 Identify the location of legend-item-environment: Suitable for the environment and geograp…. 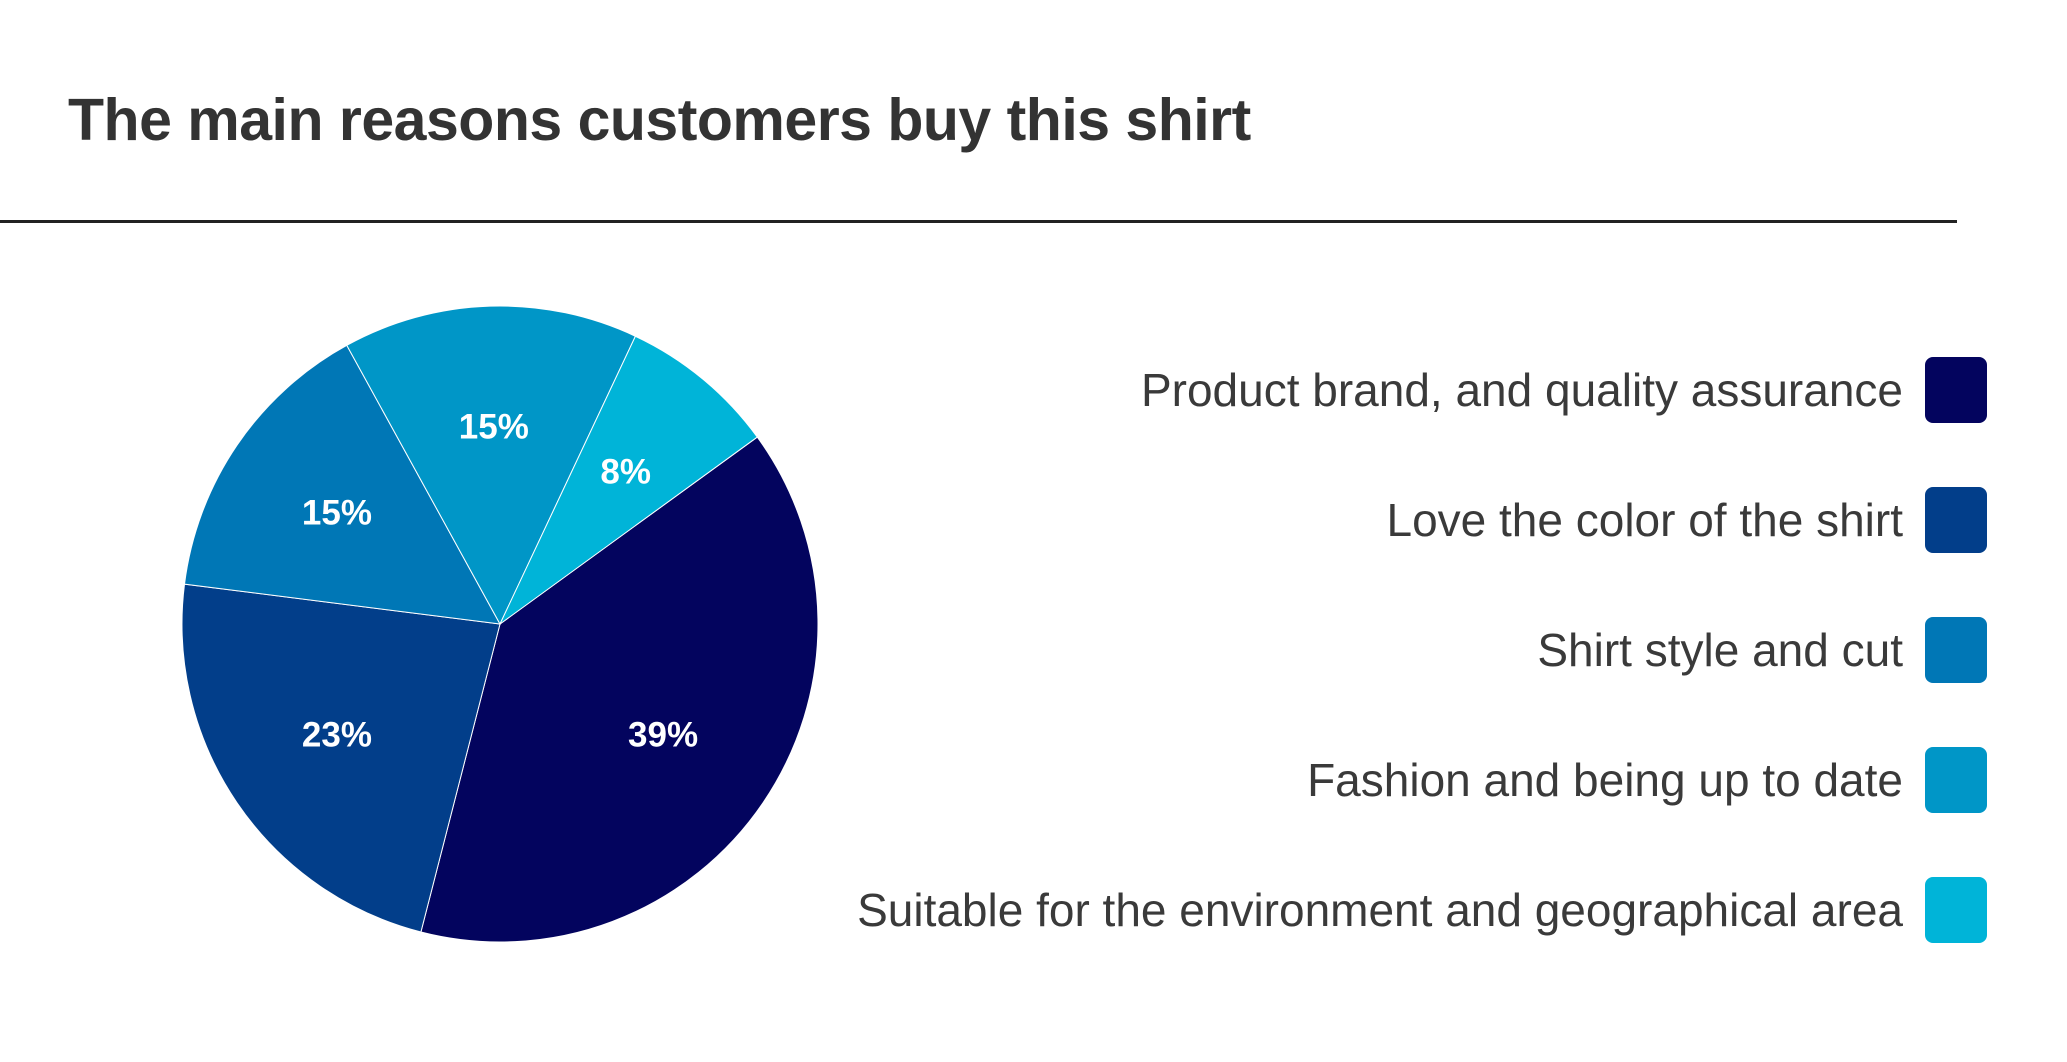
(1422, 910).